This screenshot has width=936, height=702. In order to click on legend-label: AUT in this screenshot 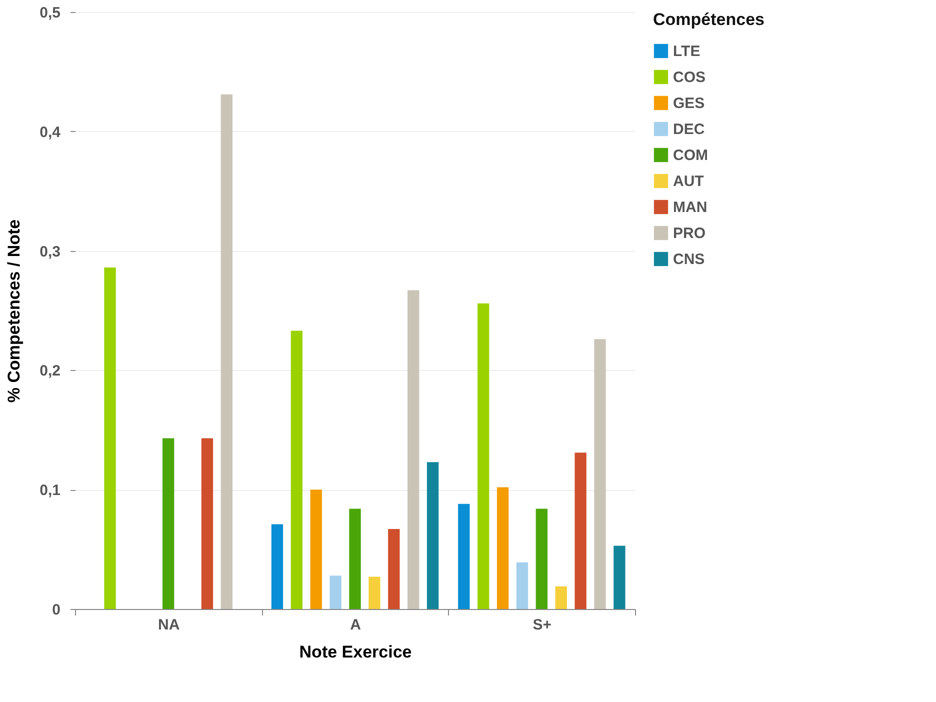, I will do `click(688, 181)`.